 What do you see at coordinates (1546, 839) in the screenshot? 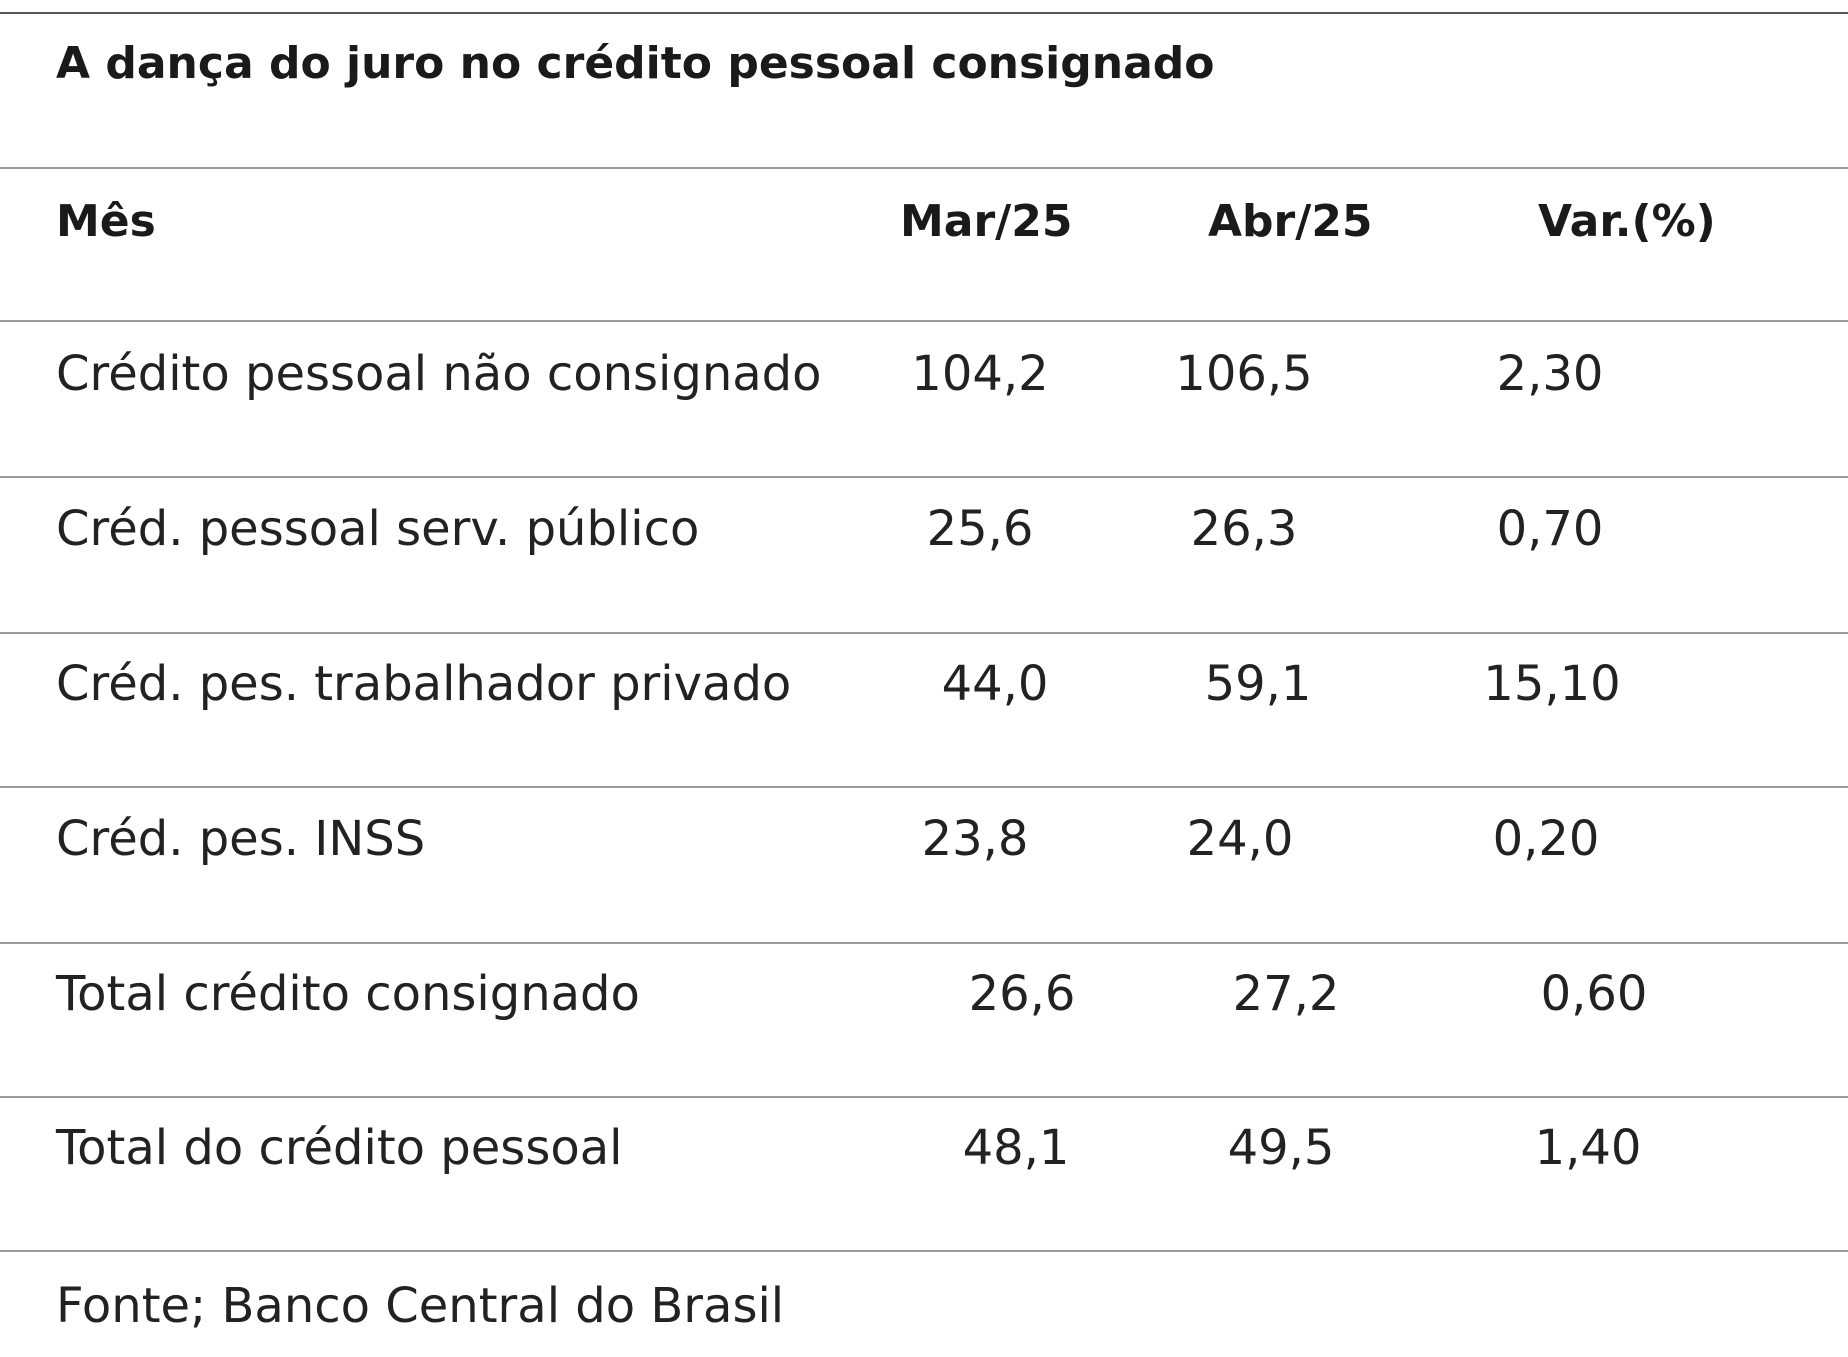
I see `row-value-variation: 0,20` at bounding box center [1546, 839].